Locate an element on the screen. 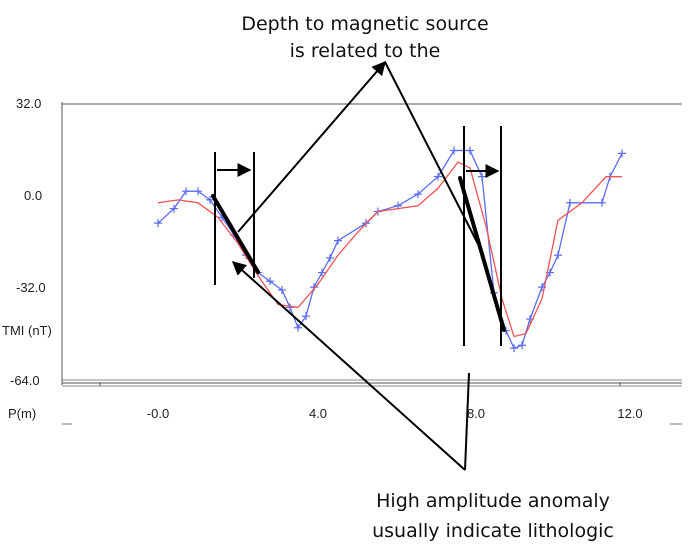 This screenshot has height=548, width=691. chart-title-line-1: Depth to magnetic source is located at coordinates (364, 24).